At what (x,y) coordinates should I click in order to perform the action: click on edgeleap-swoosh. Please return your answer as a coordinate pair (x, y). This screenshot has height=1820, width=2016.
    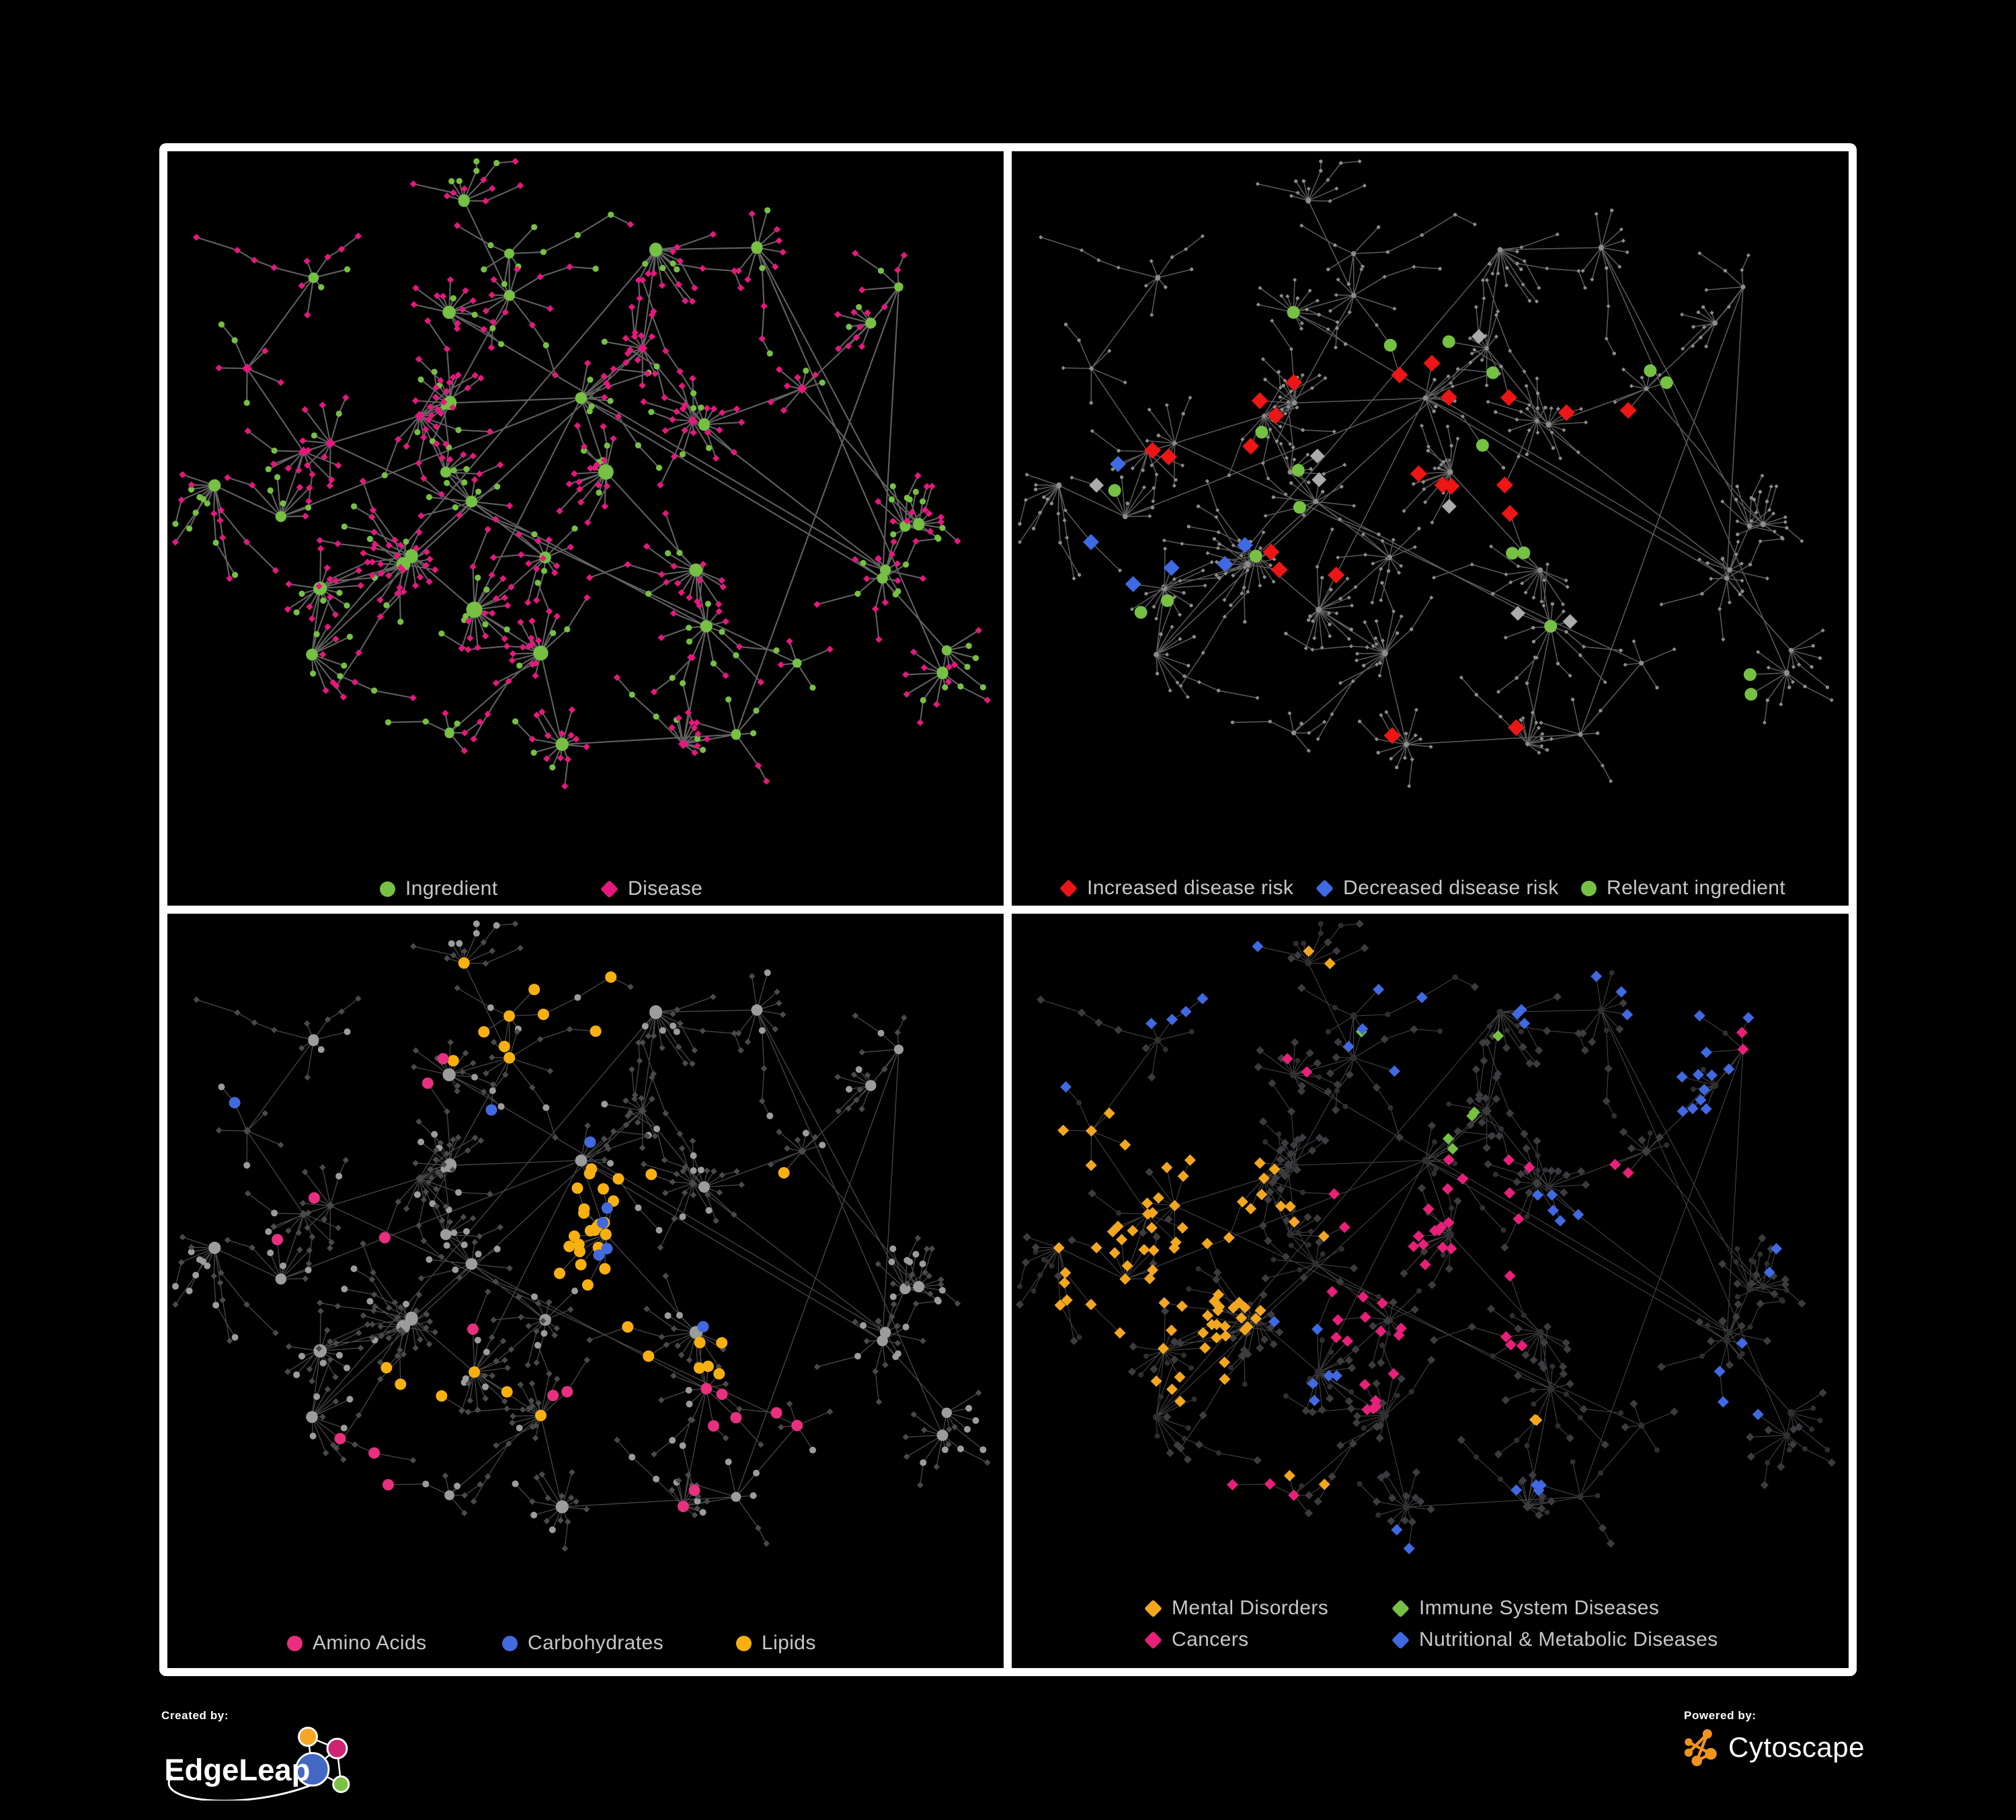
    Looking at the image, I should click on (241, 1788).